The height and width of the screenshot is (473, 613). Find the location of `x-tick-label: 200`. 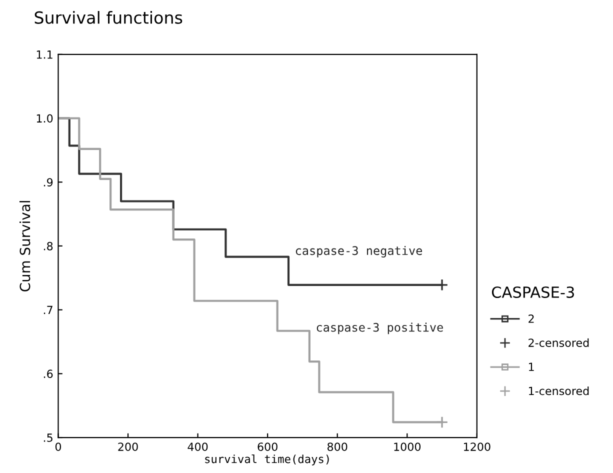

x-tick-label: 200 is located at coordinates (128, 446).